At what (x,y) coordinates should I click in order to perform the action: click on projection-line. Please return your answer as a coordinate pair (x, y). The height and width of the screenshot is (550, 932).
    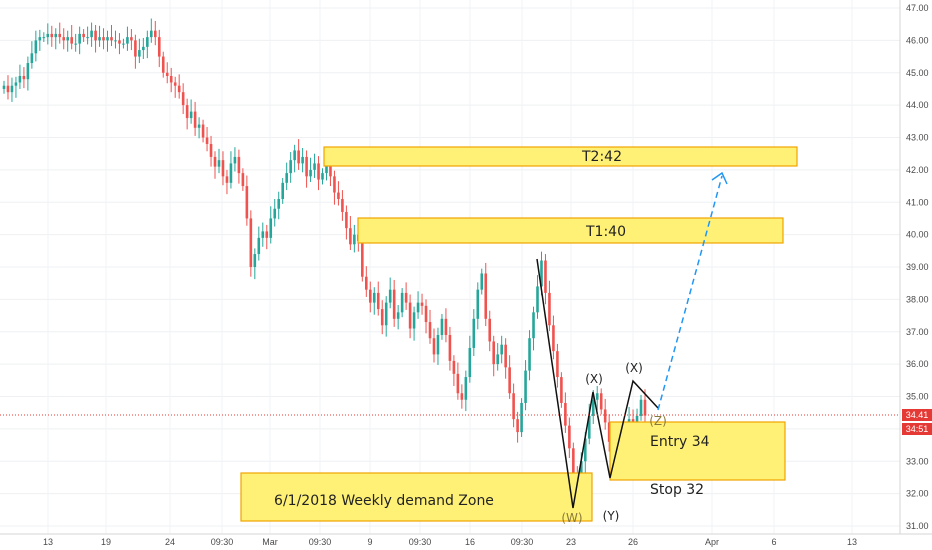
    Looking at the image, I should click on (690, 293).